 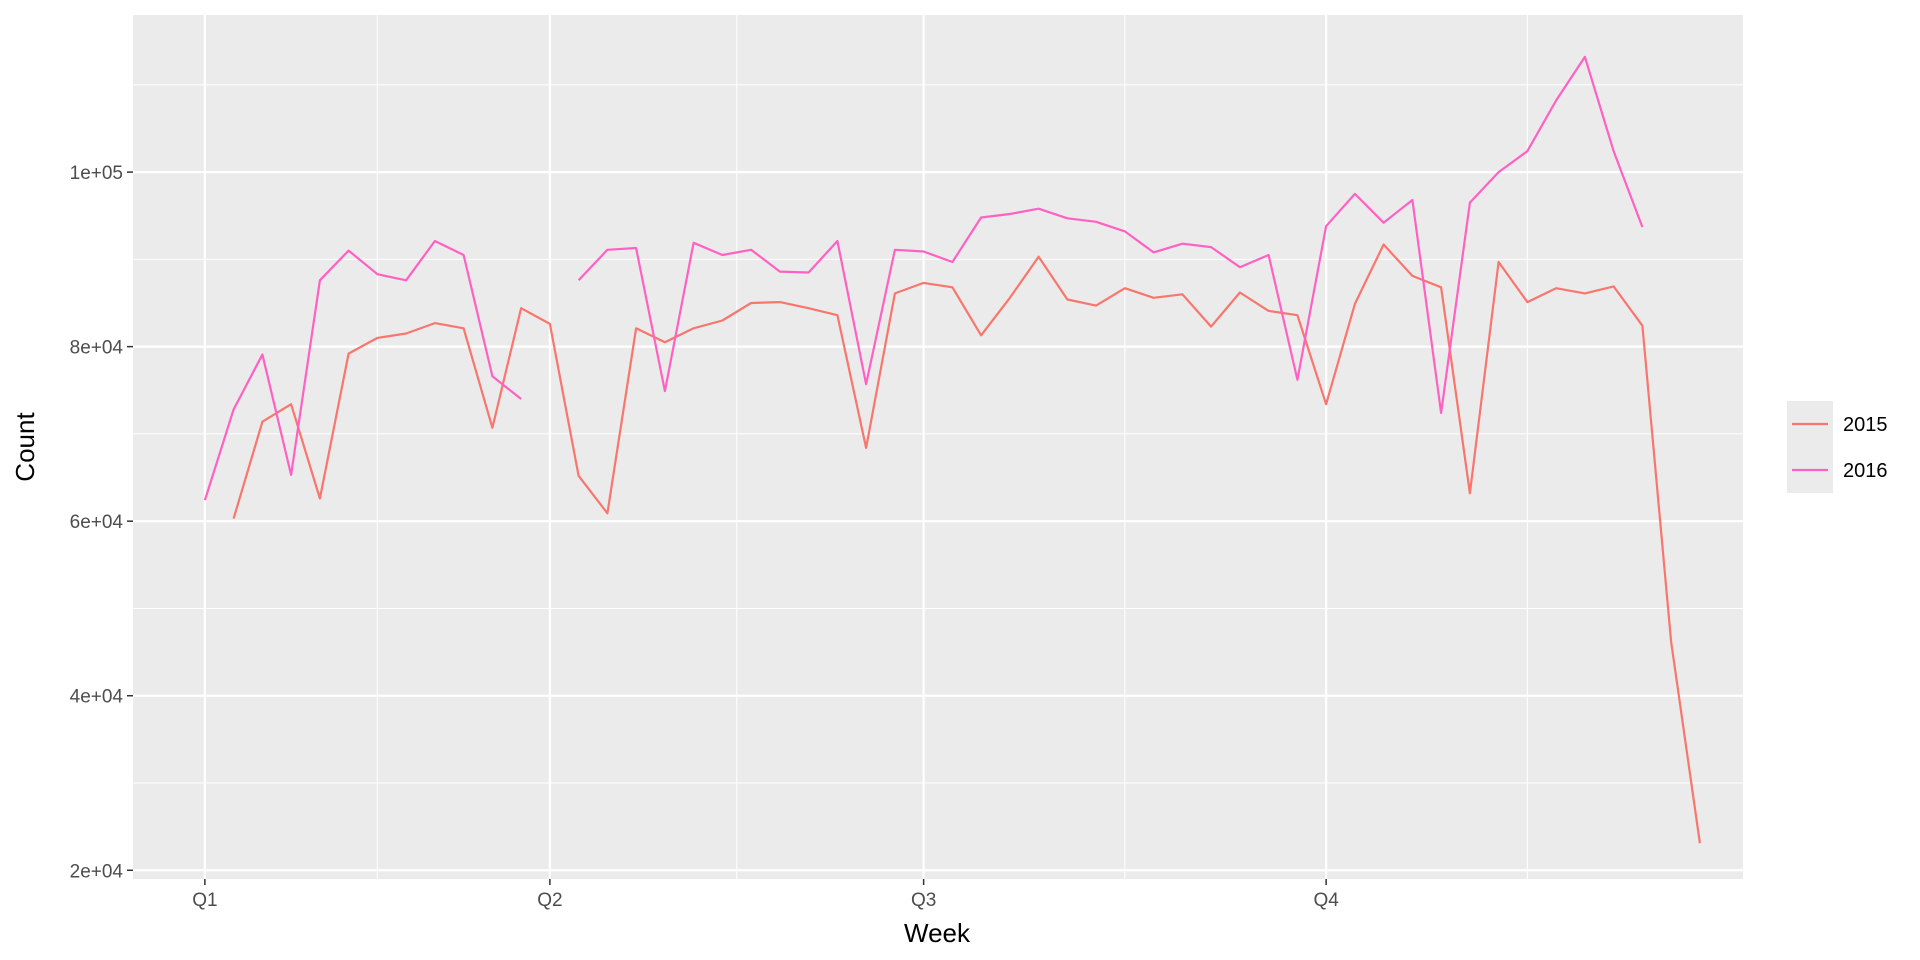 I want to click on x-tick-label: Q4, so click(x=1326, y=900).